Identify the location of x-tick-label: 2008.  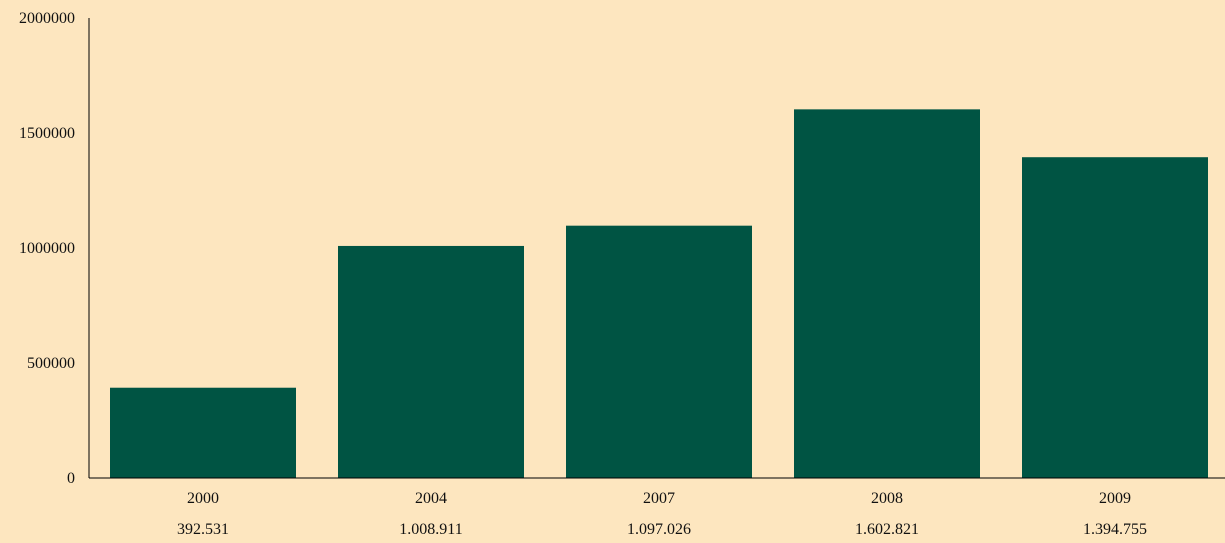
(887, 498).